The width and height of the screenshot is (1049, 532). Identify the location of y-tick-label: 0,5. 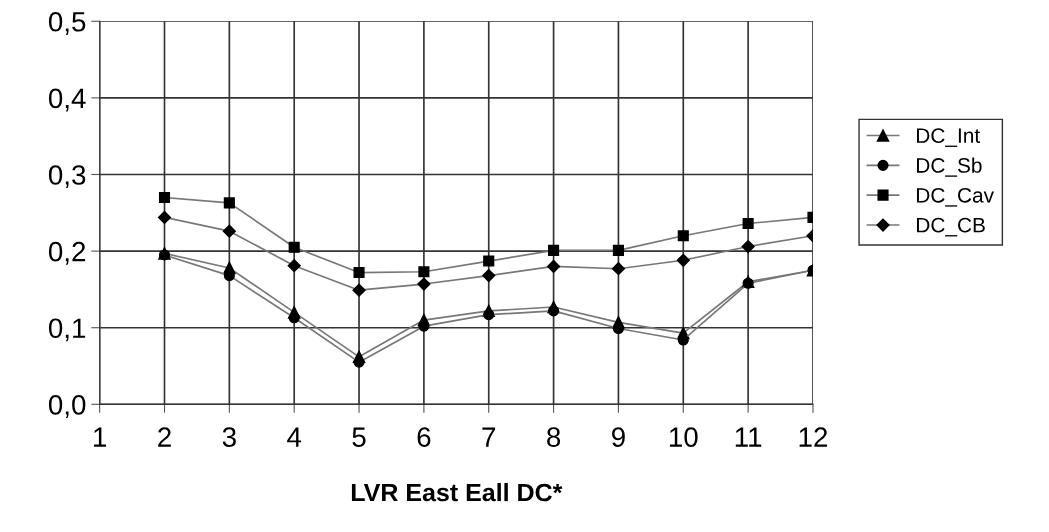
(67, 23).